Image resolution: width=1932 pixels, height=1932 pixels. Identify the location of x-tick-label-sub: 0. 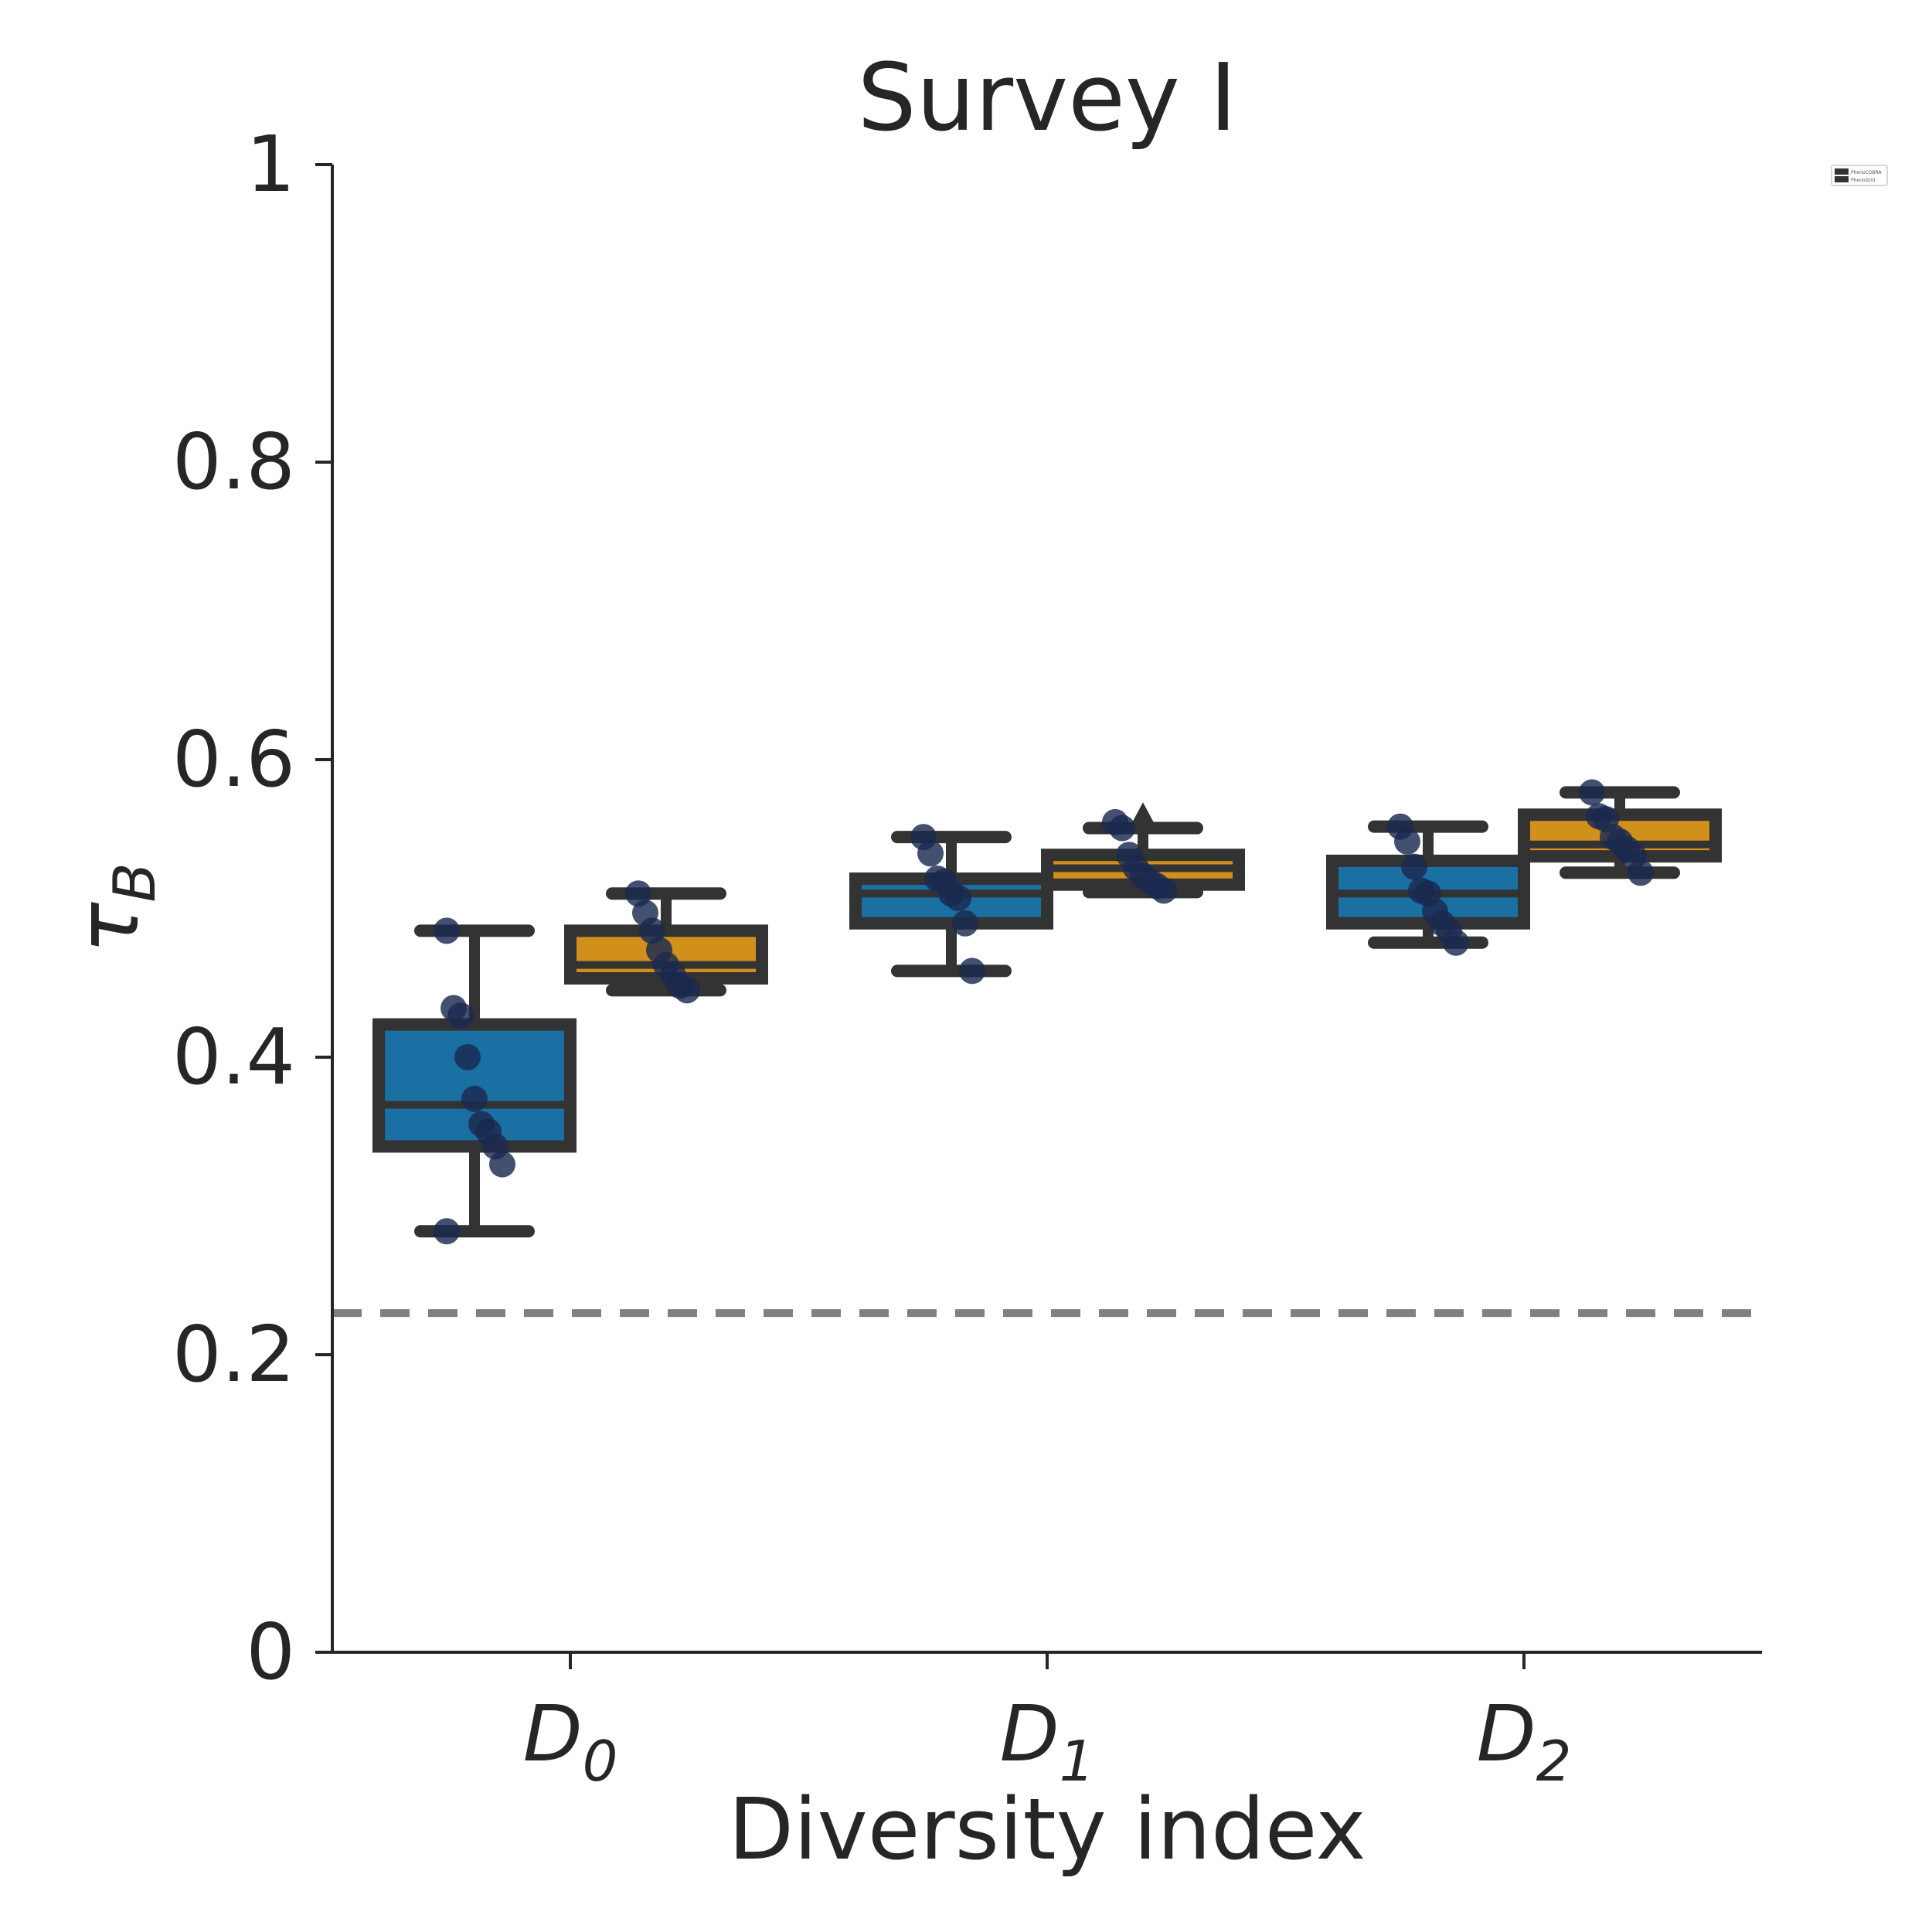
(600, 1761).